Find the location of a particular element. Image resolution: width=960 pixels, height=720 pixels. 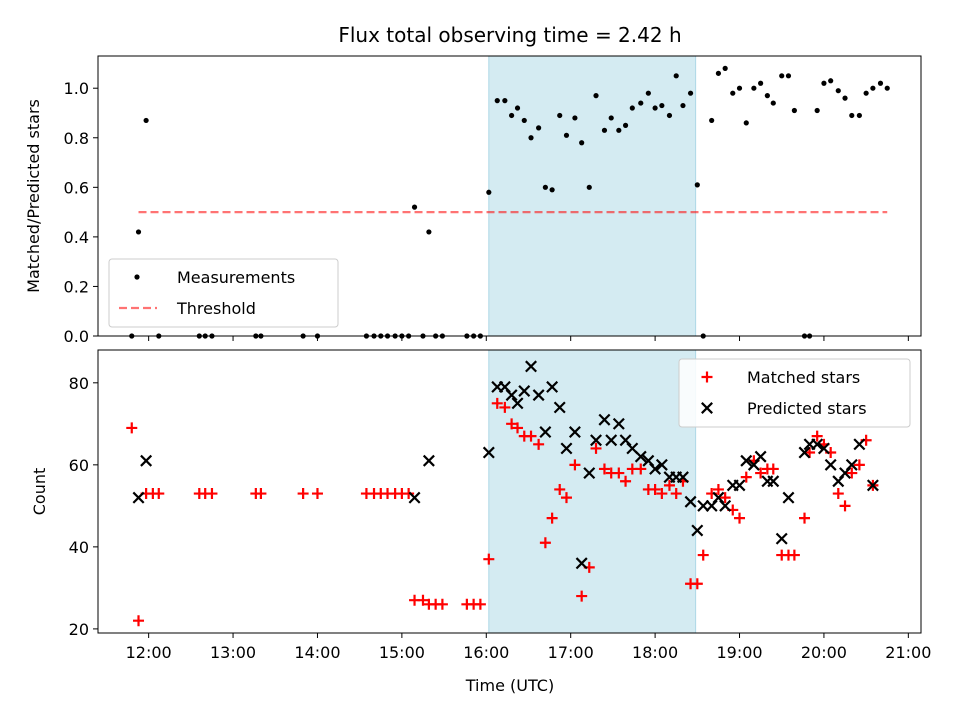

x-tick-label: 13:00 is located at coordinates (233, 652).